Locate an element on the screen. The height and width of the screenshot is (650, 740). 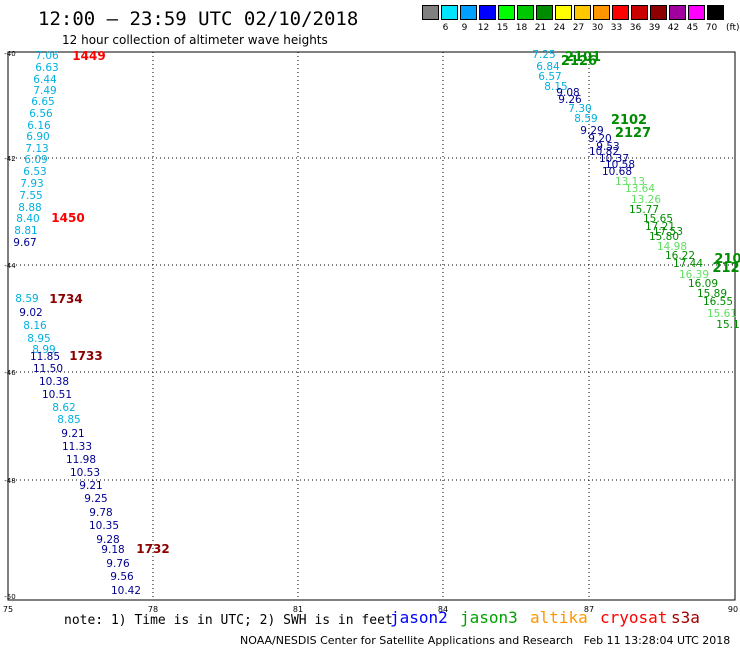
legend-unit: (ft) is located at coordinates (733, 28).